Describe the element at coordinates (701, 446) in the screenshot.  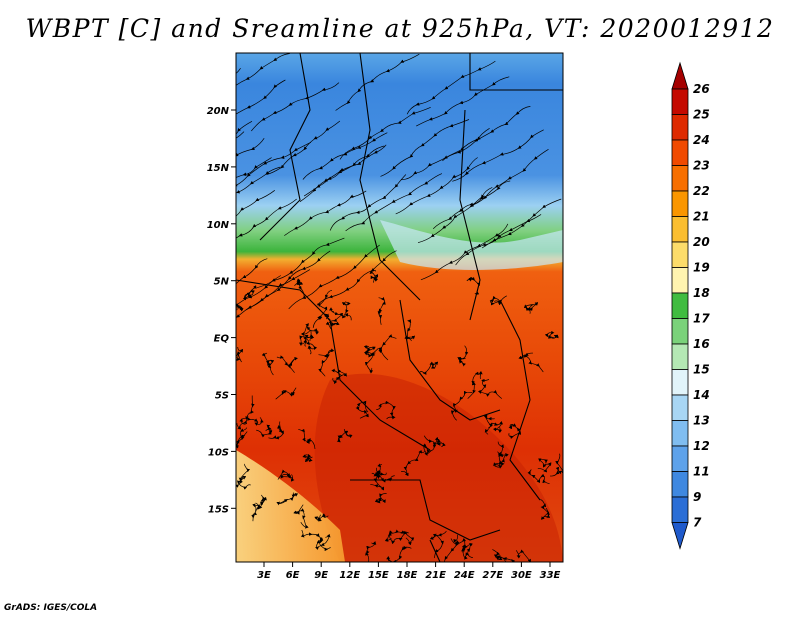
I see `colorbar-label: 12` at that location.